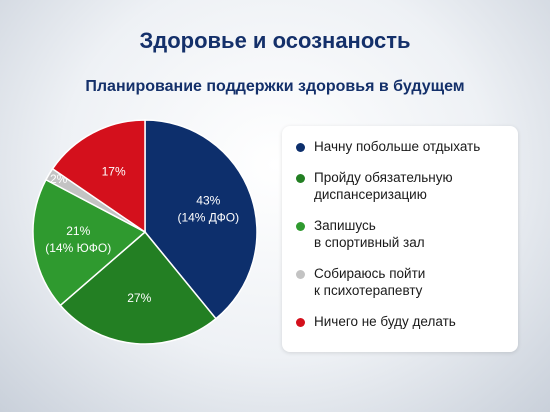 The image size is (550, 412). Describe the element at coordinates (275, 40) in the screenshot. I see `chart-title: Здоровье и осознаность` at that location.